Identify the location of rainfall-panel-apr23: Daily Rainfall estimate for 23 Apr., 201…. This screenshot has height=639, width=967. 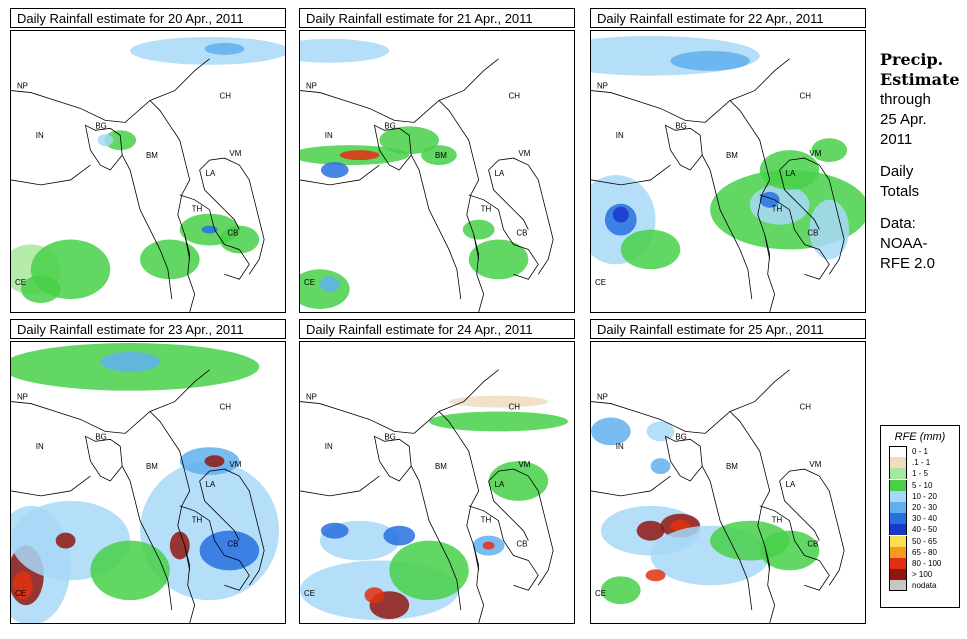
(149, 472).